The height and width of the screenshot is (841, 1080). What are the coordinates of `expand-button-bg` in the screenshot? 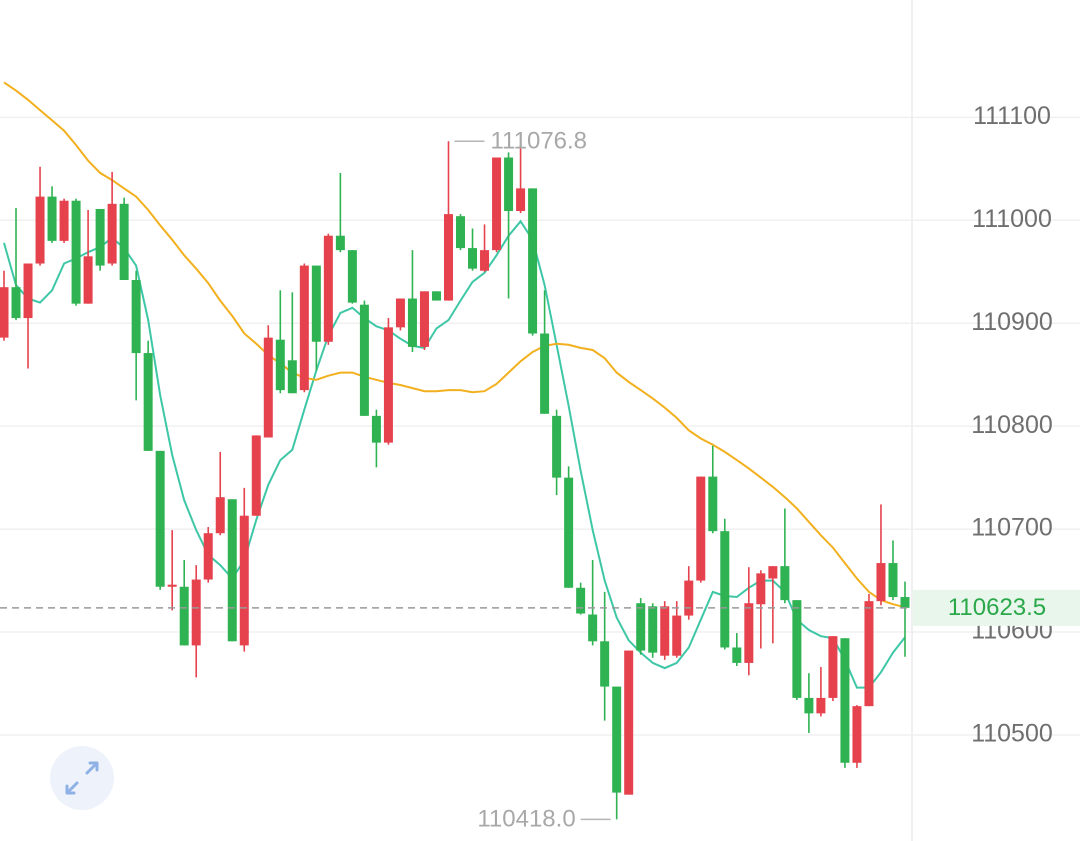 It's located at (82, 778).